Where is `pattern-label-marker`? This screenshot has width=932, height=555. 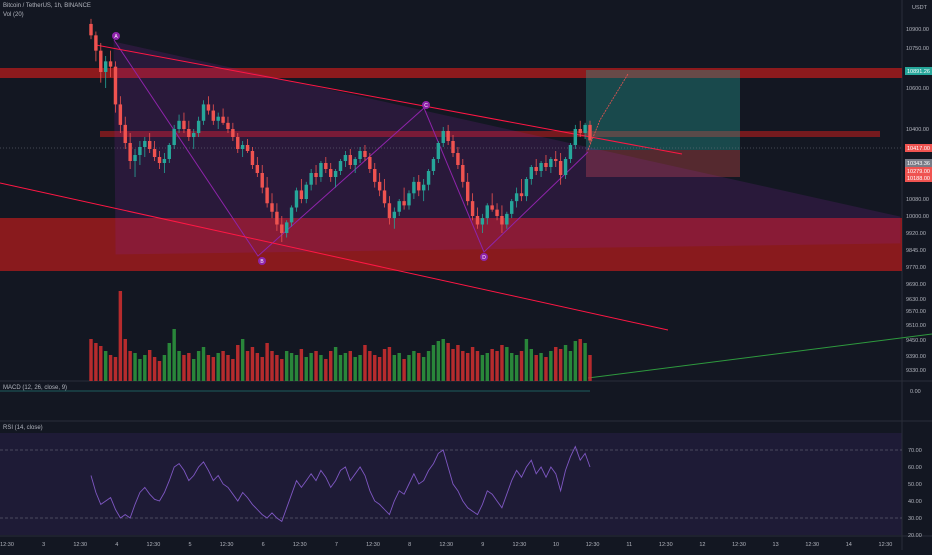
pattern-label-marker is located at coordinates (484, 257).